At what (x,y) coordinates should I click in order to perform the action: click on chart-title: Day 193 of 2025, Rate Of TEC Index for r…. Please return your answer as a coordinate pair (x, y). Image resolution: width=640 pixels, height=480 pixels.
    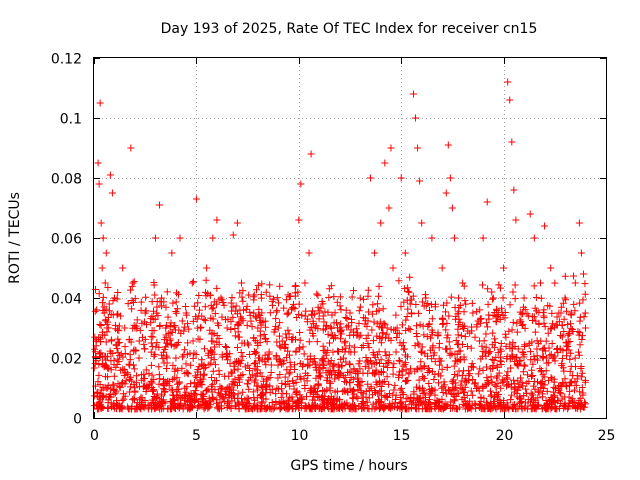
    Looking at the image, I should click on (349, 29).